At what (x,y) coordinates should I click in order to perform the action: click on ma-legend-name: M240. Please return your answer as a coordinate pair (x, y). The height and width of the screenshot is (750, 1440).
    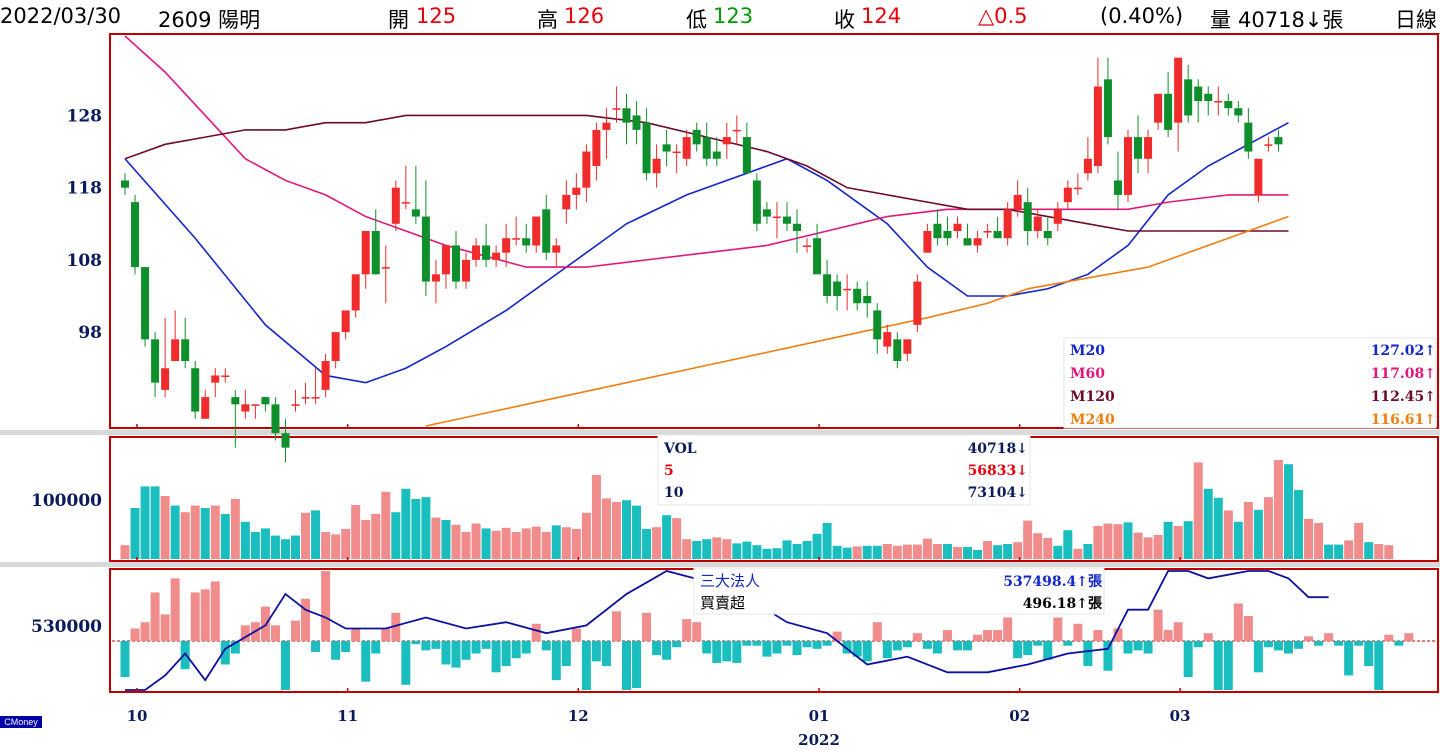
    Looking at the image, I should click on (1092, 420).